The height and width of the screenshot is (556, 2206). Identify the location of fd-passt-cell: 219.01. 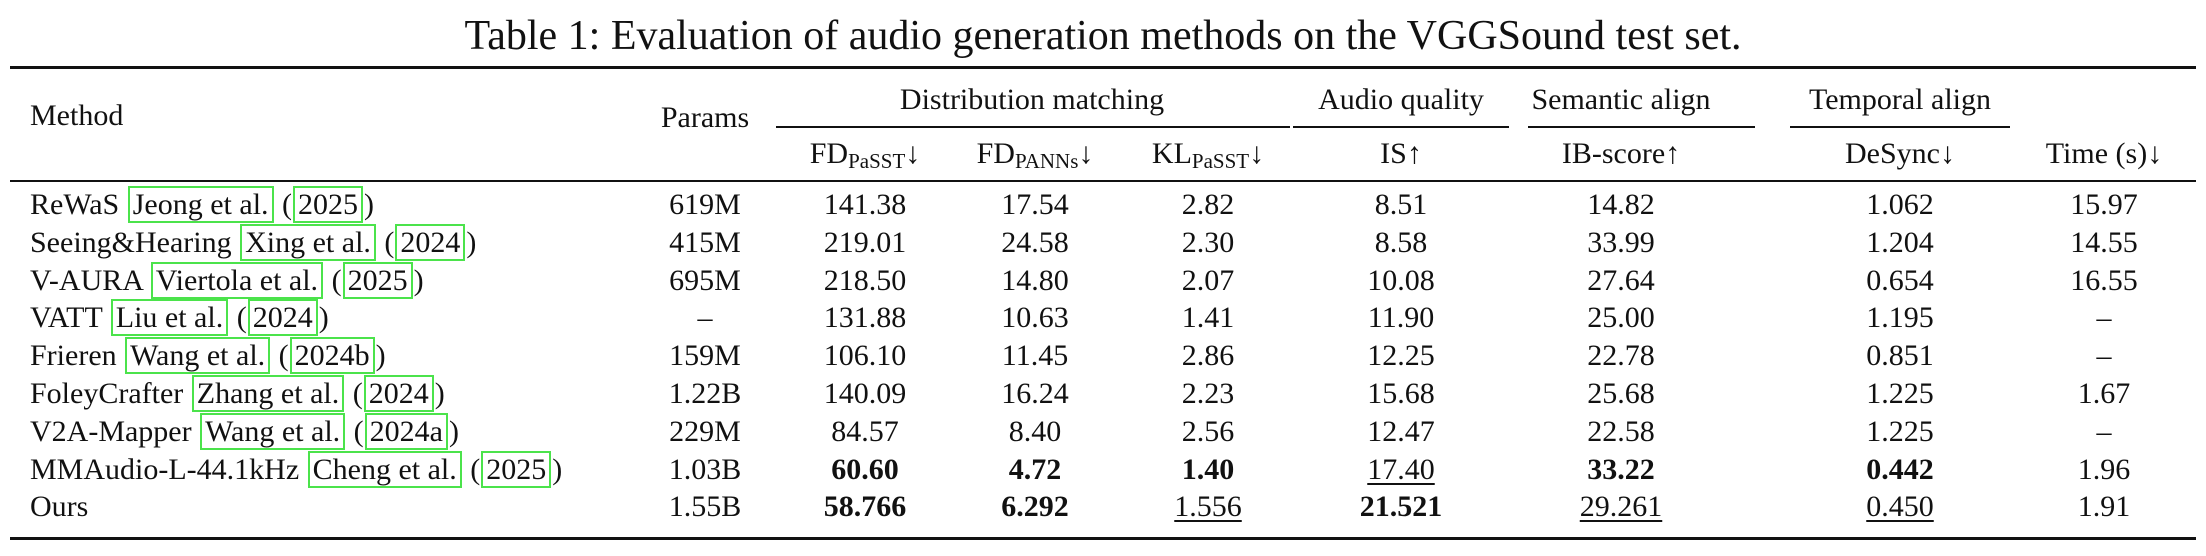
(865, 242).